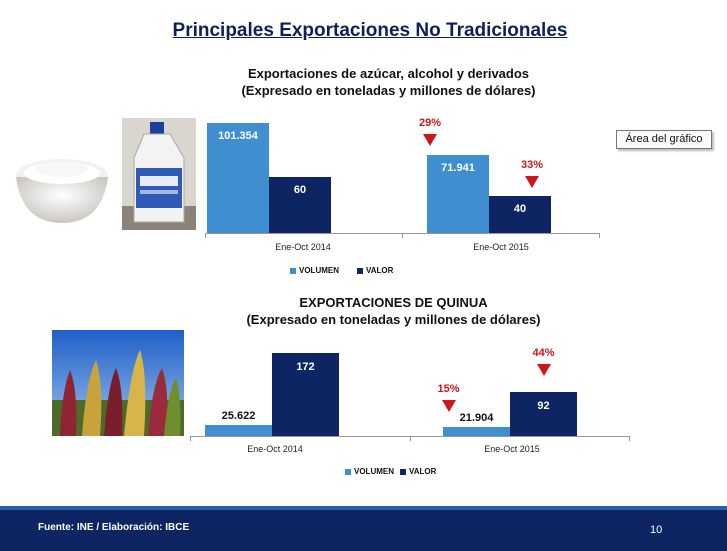 The image size is (727, 551). What do you see at coordinates (350, 270) in the screenshot?
I see `chart1-legend: VOLUMEN VALOR` at bounding box center [350, 270].